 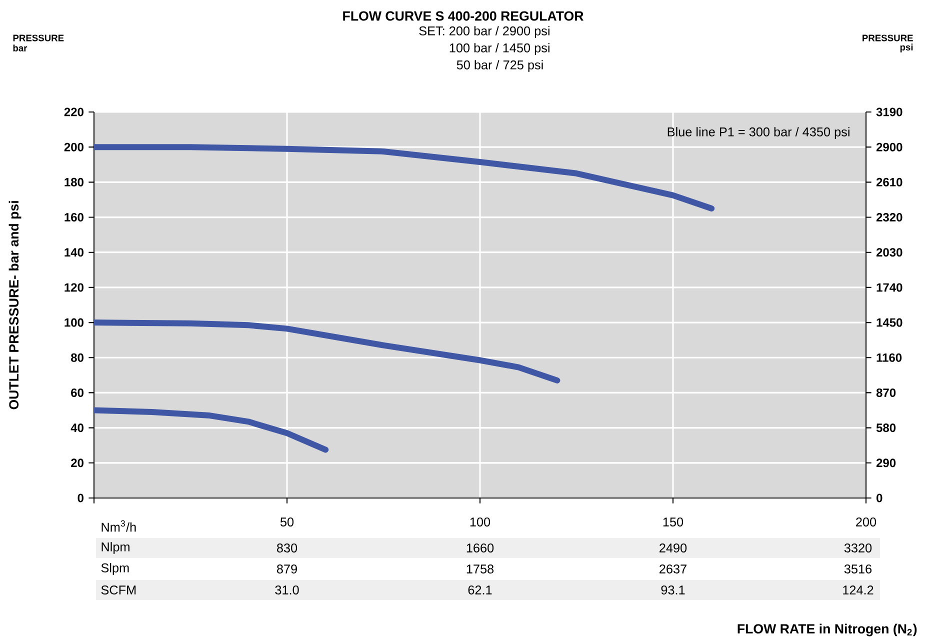 What do you see at coordinates (858, 569) in the screenshot?
I see `text: 3516` at bounding box center [858, 569].